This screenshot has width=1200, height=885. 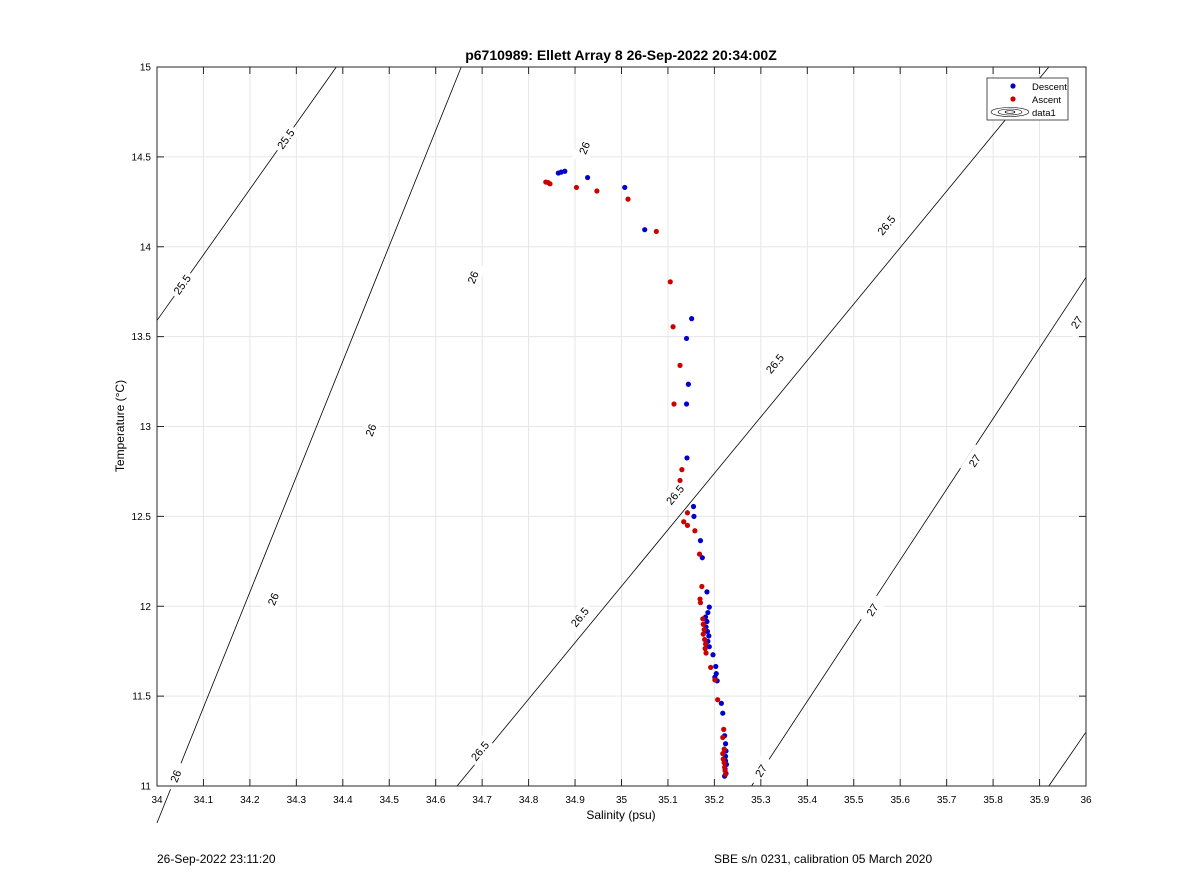 I want to click on x-tick-label: 35, so click(x=622, y=800).